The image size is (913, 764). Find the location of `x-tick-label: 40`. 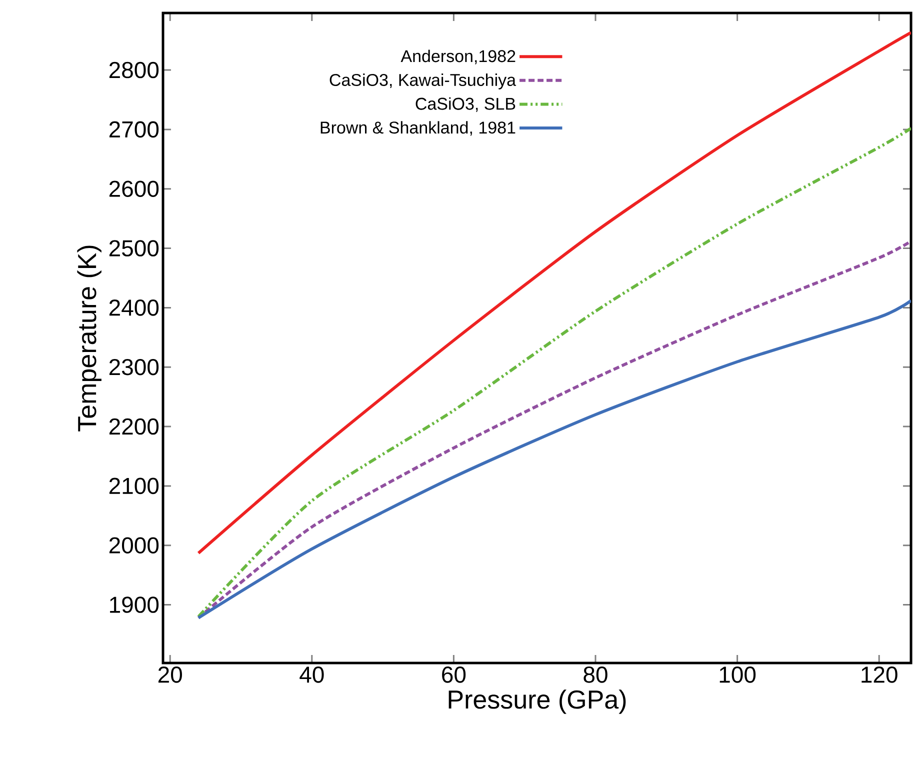

x-tick-label: 40 is located at coordinates (312, 674).